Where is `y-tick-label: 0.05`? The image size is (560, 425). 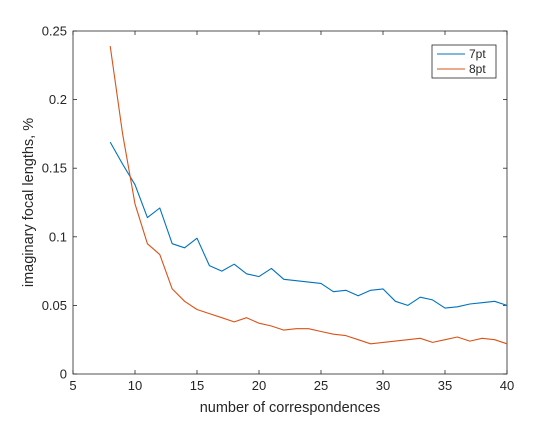 y-tick-label: 0.05 is located at coordinates (54, 305).